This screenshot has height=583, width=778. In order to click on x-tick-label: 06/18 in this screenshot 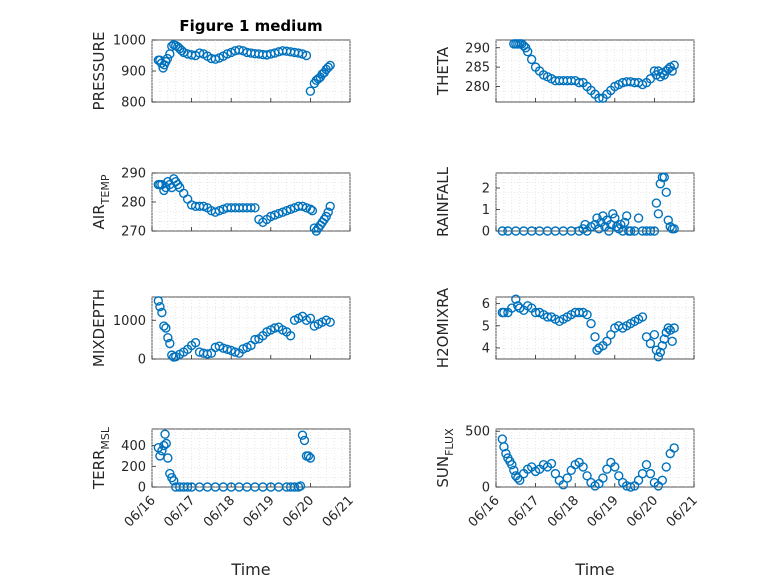, I will do `click(219, 511)`.